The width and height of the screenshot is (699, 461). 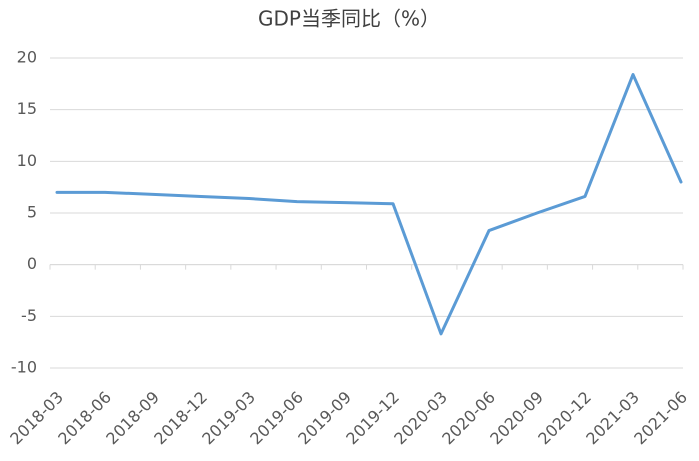 What do you see at coordinates (29, 315) in the screenshot?
I see `y-tick-label: -5` at bounding box center [29, 315].